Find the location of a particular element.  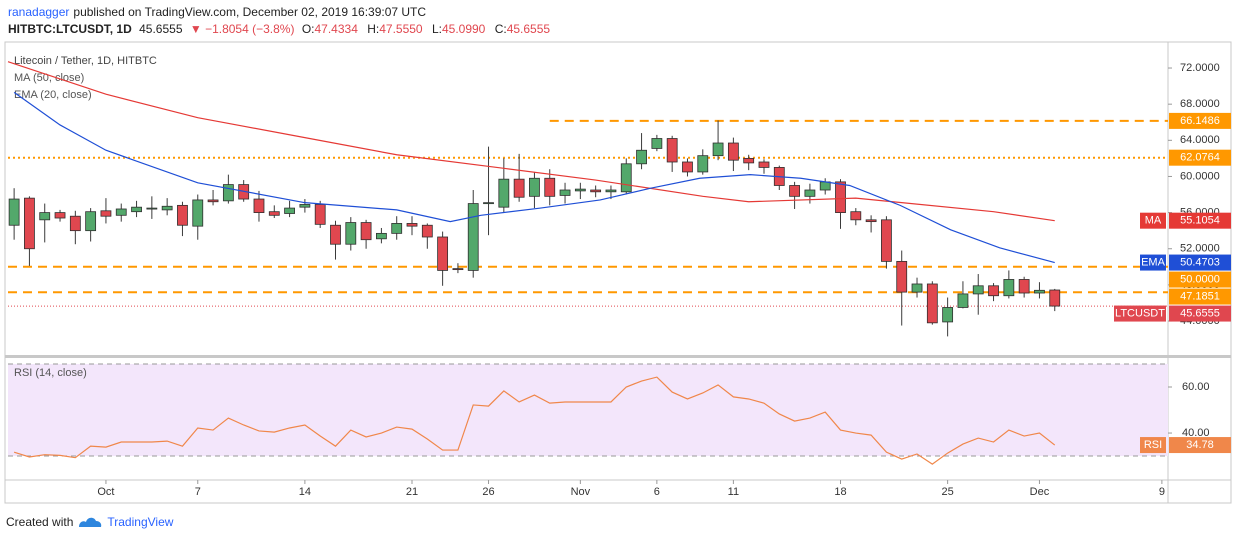

x-tick-label: 7 is located at coordinates (198, 492).